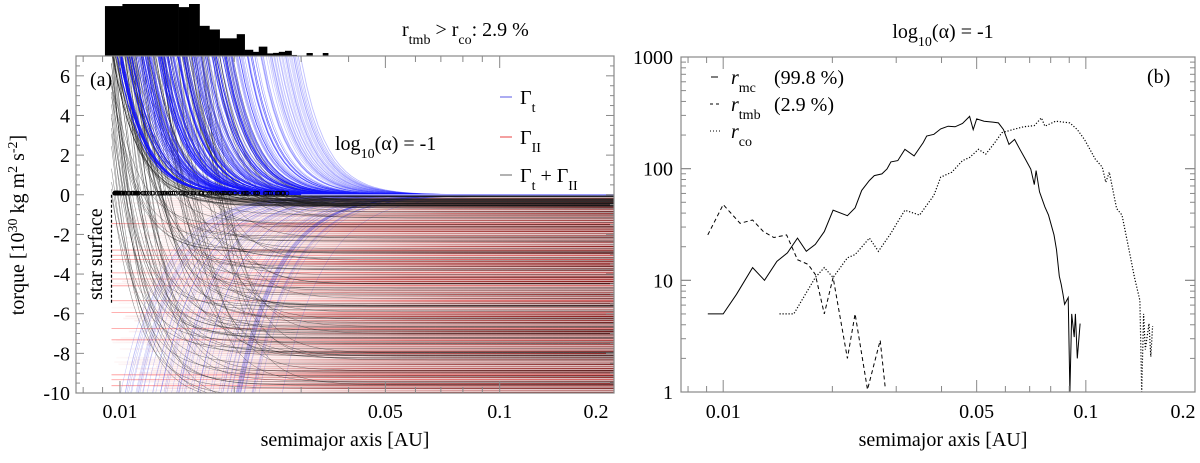  What do you see at coordinates (56, 394) in the screenshot?
I see `y-tick-label: -10` at bounding box center [56, 394].